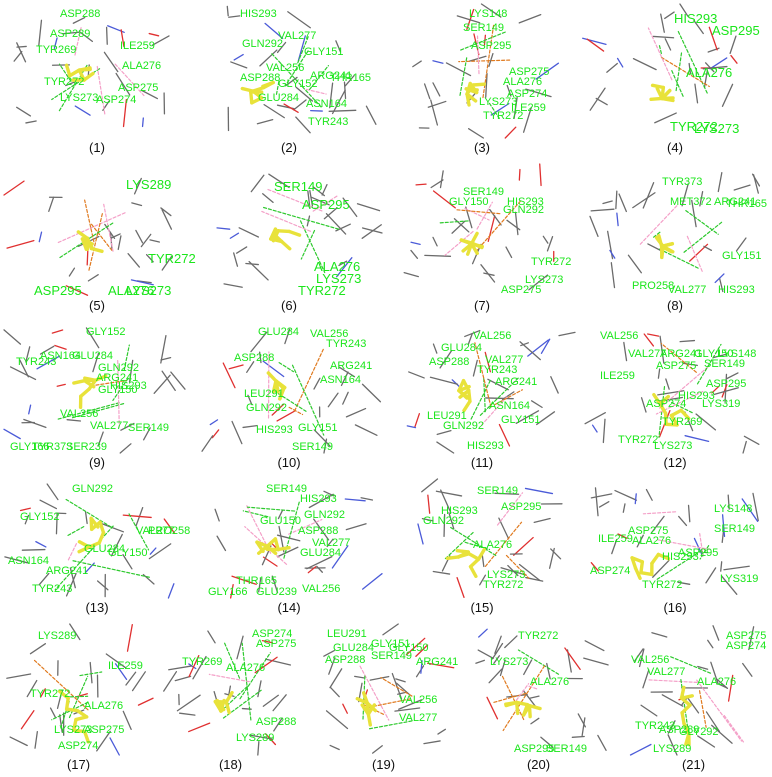 The width and height of the screenshot is (772, 777). I want to click on residue-label: PRO258, so click(169, 531).